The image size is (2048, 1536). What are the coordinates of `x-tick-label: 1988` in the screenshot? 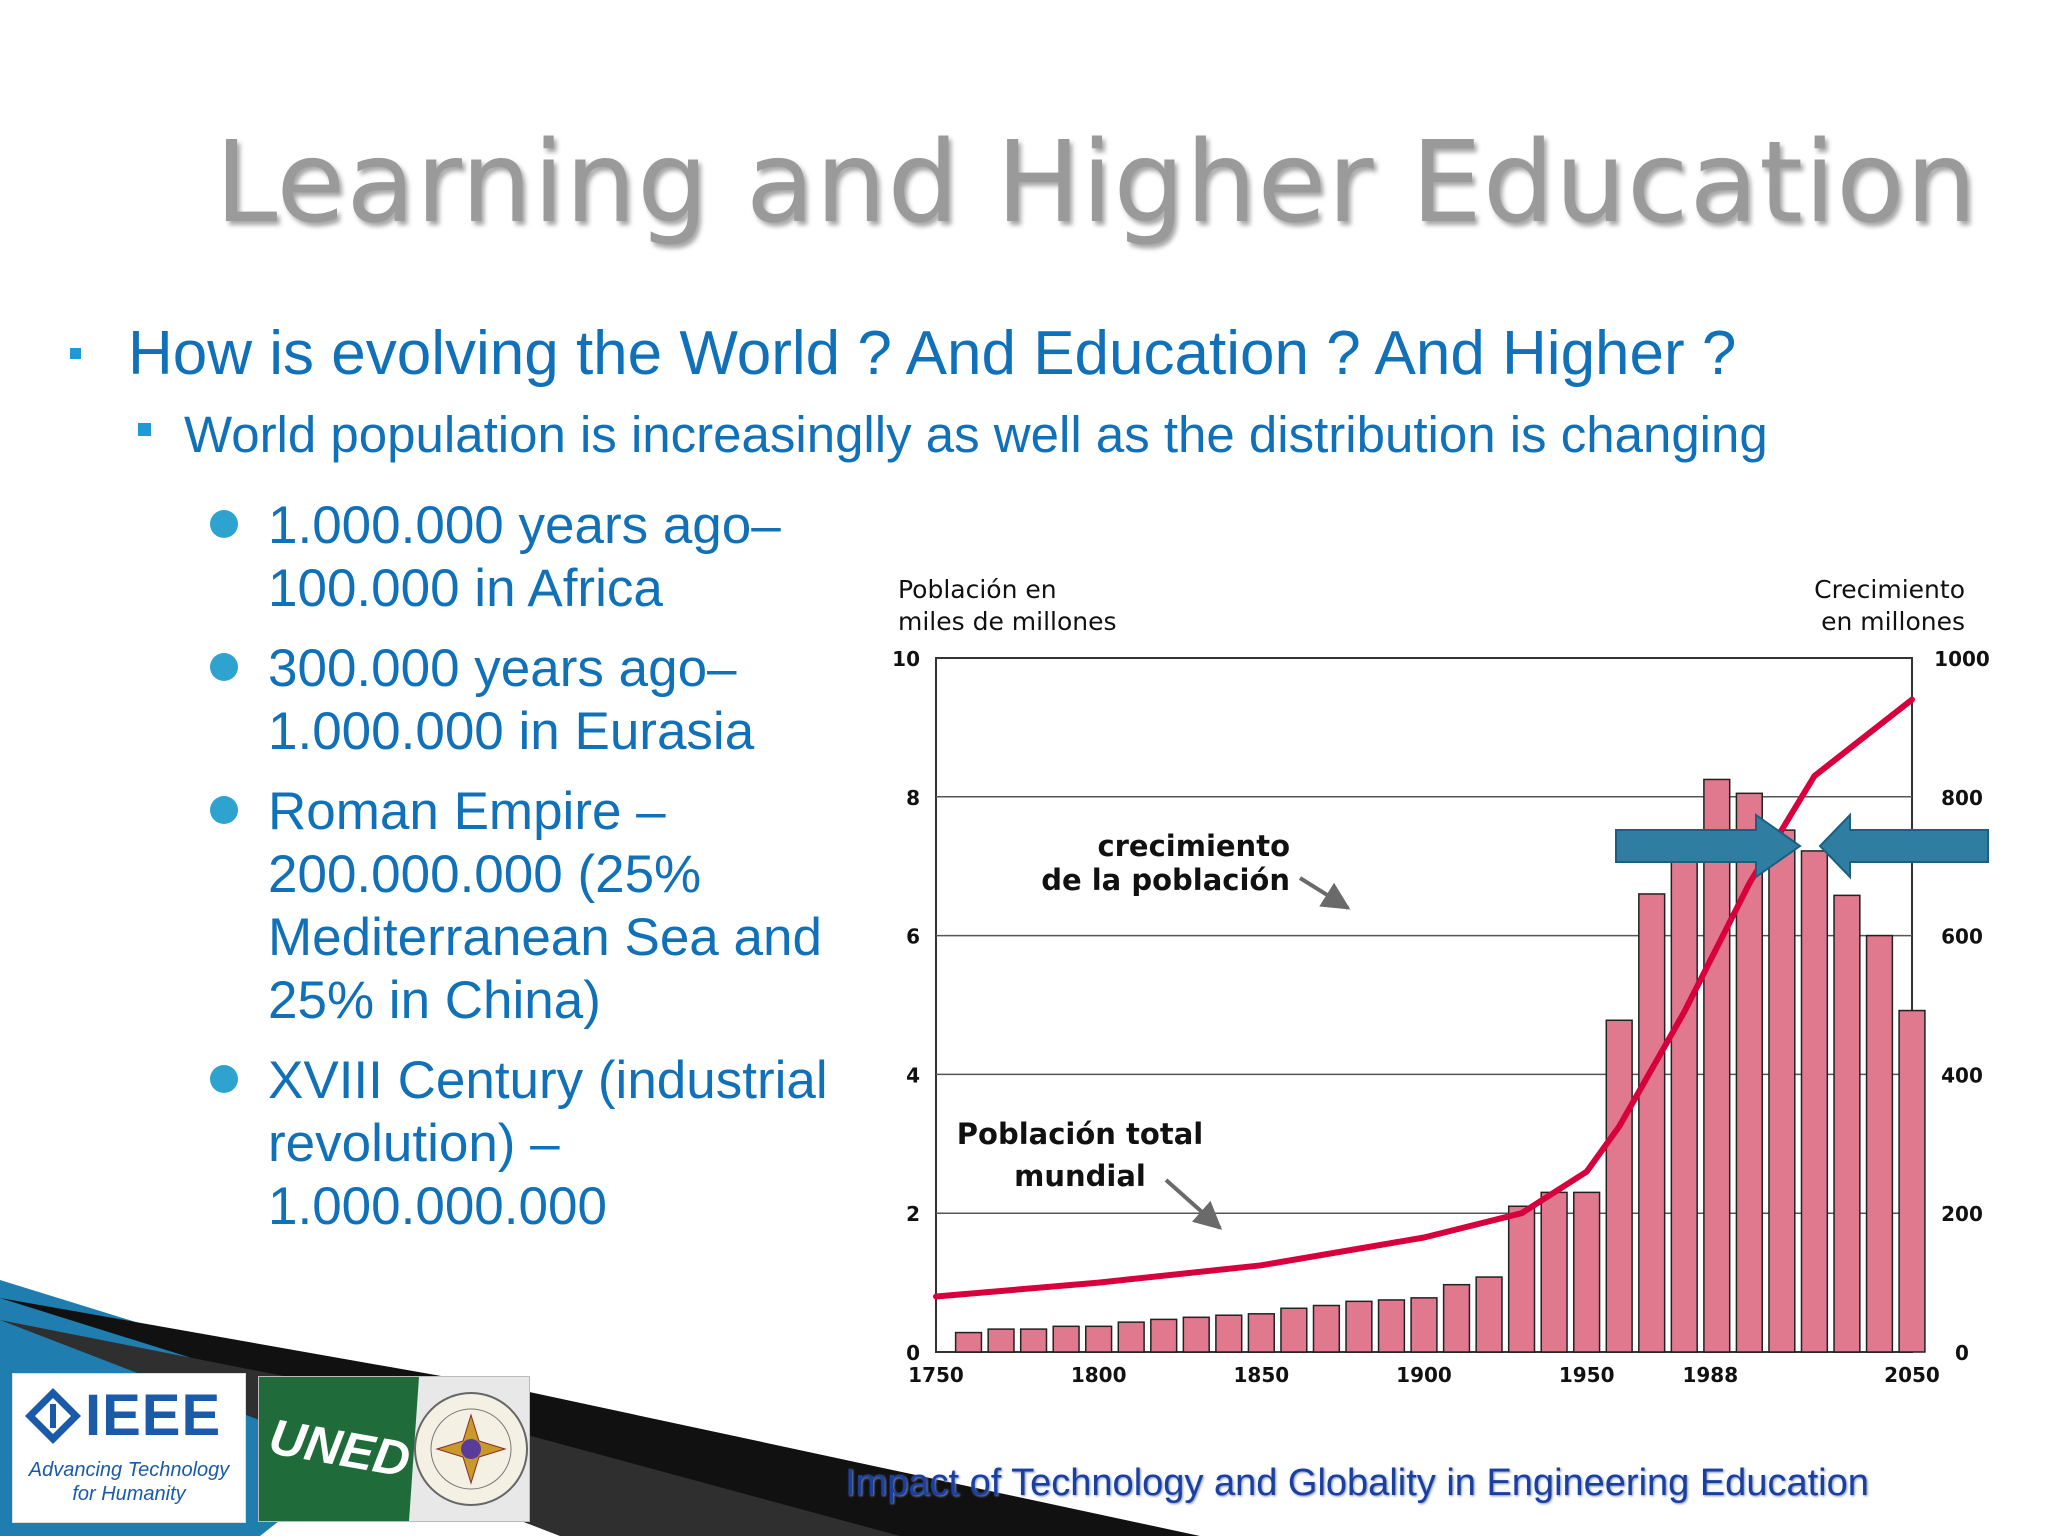 It's located at (1710, 1375).